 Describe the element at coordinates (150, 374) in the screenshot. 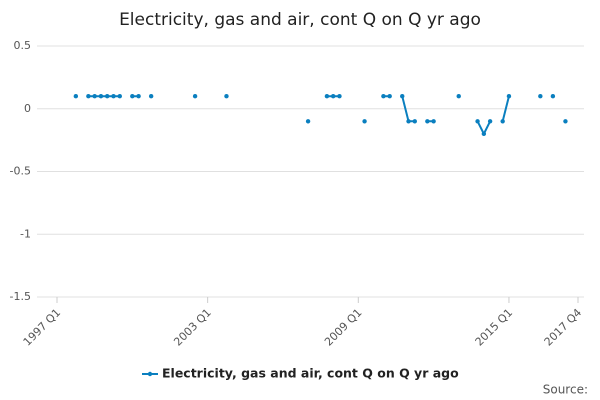

I see `legend-marker` at that location.